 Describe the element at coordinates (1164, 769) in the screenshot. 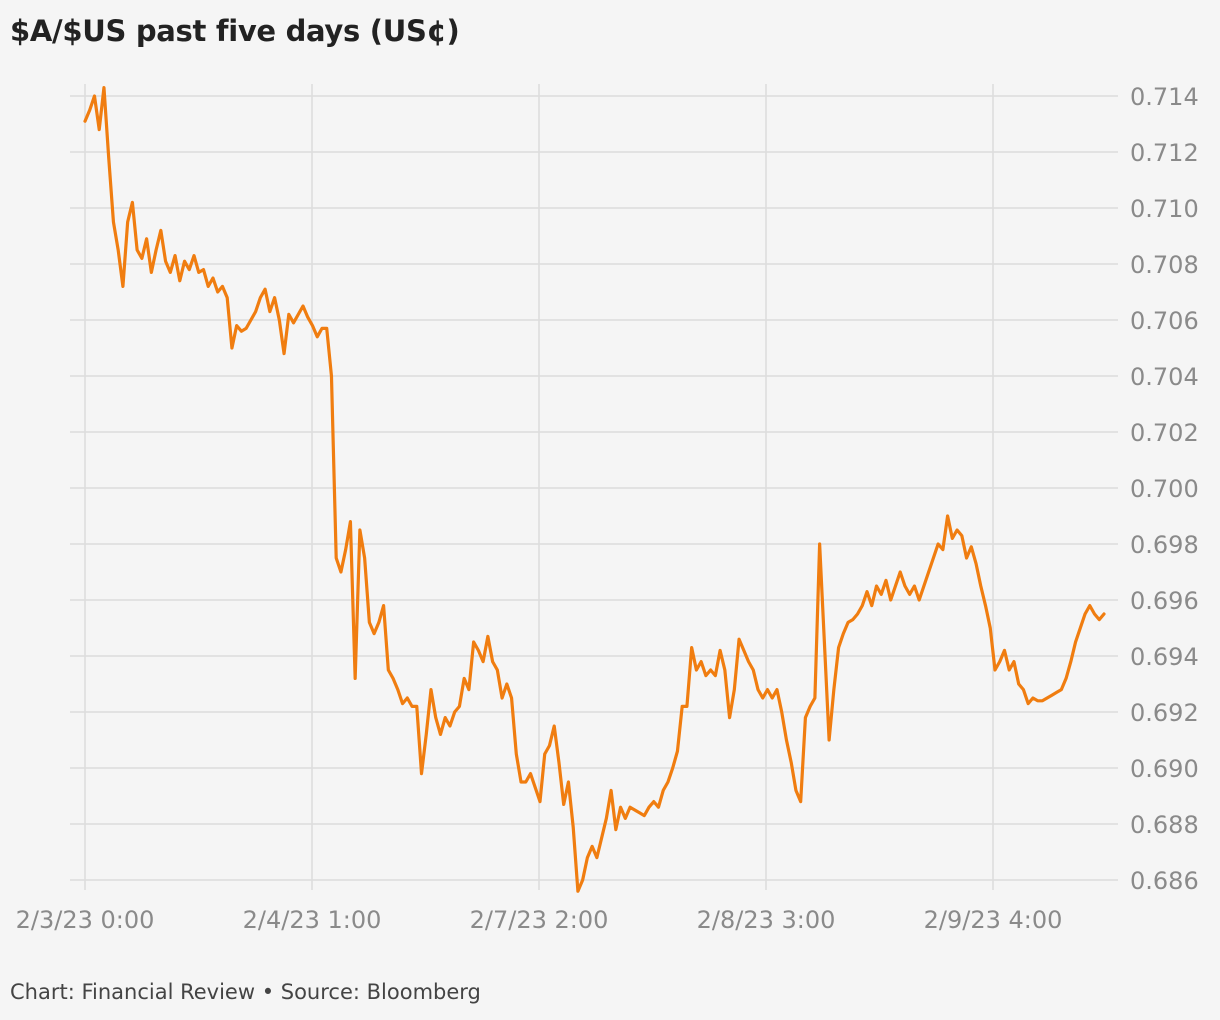

I see `y-tick-label: 0.690` at that location.